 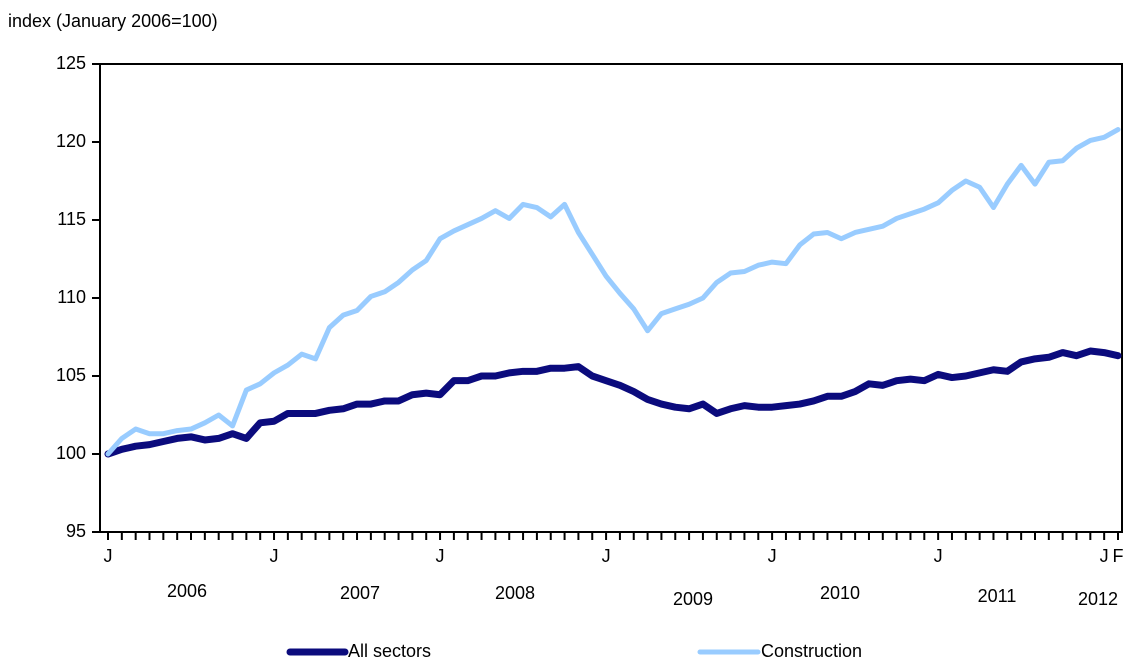 I want to click on y-tick-label: 100, so click(x=71, y=453).